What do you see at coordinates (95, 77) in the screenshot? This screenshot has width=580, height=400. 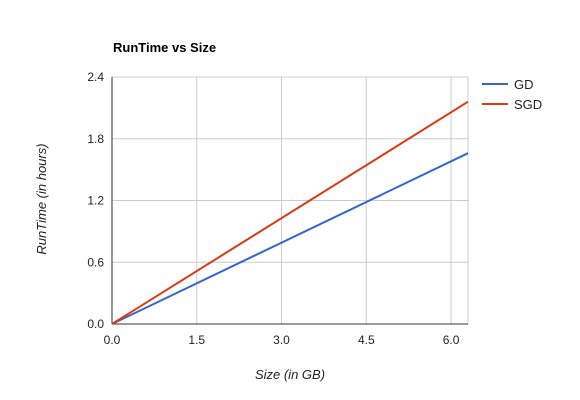 I see `y-tick-label: 2.4` at bounding box center [95, 77].